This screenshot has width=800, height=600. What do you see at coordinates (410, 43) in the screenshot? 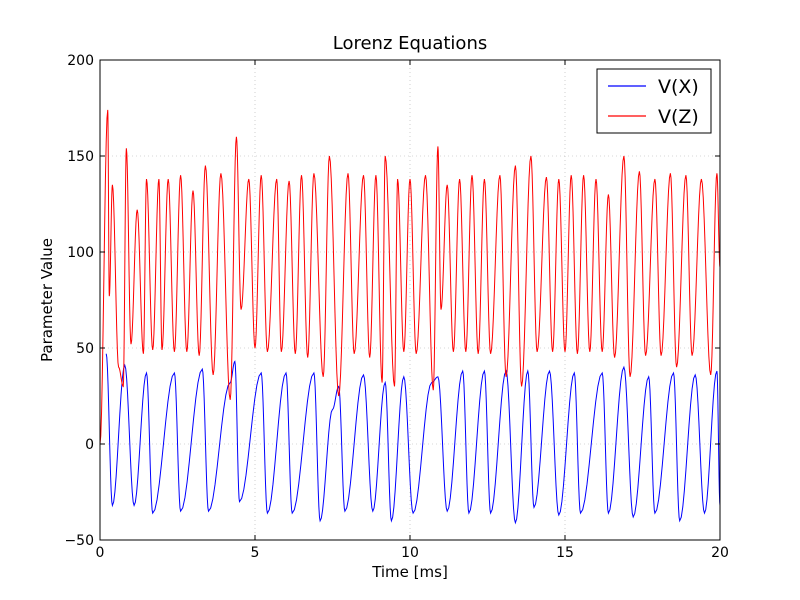
I see `chart-title: Lorenz Equations` at bounding box center [410, 43].